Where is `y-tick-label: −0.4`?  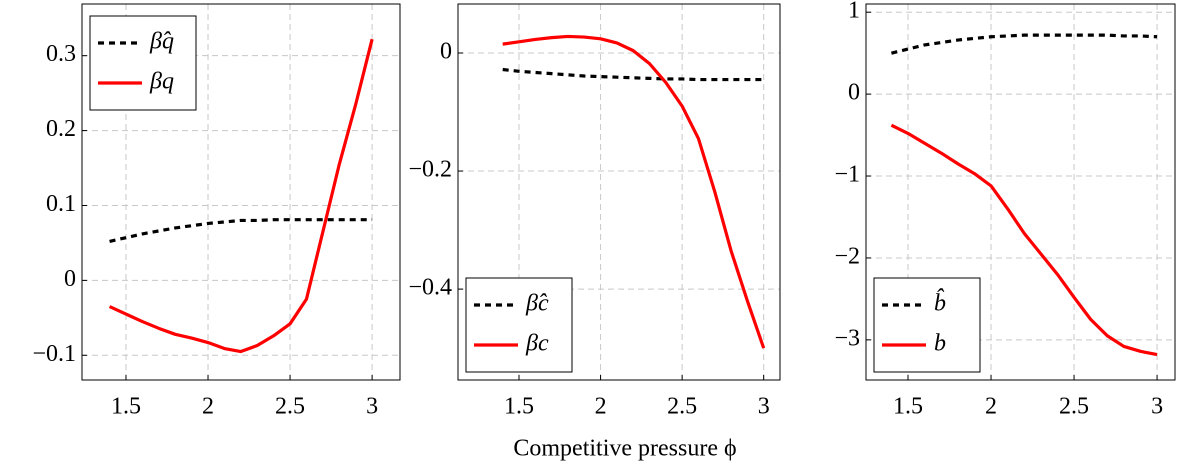 y-tick-label: −0.4 is located at coordinates (430, 288).